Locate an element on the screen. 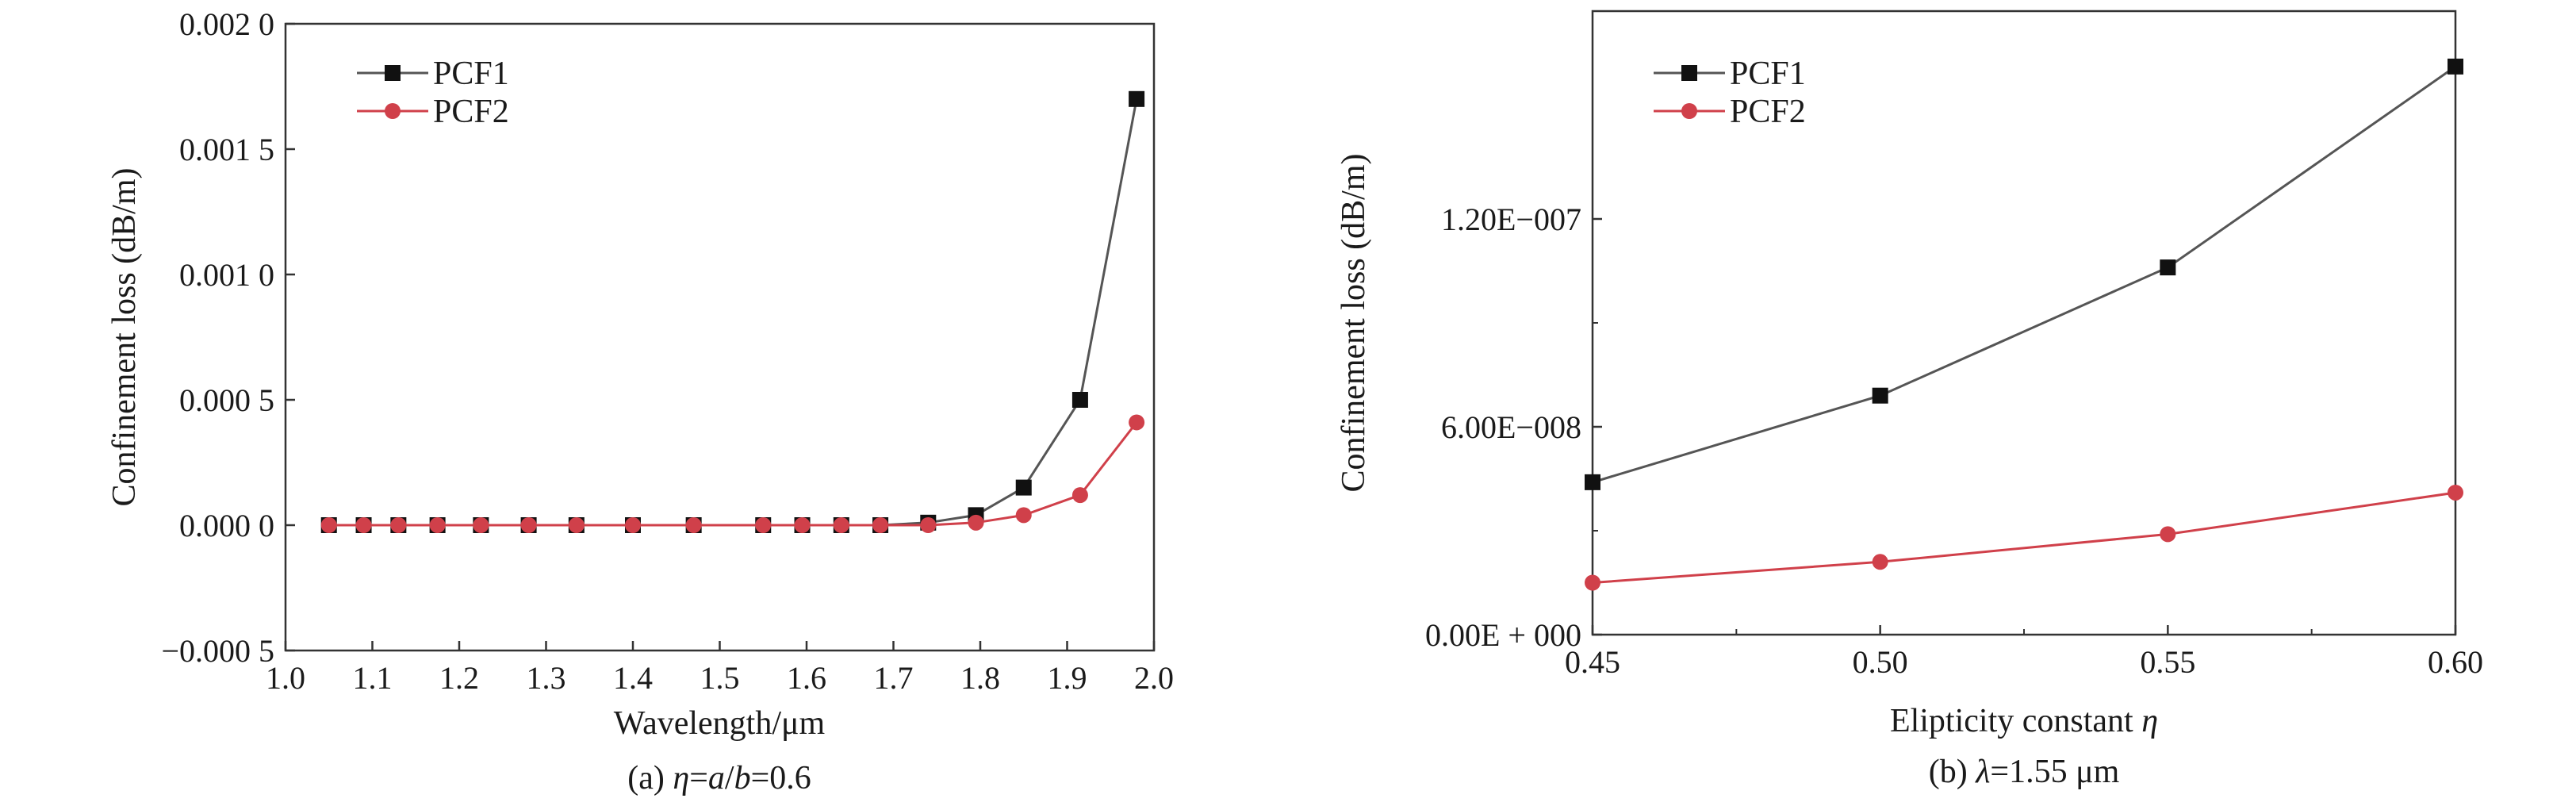  legend-label-pcf1-b: PCF1 is located at coordinates (1768, 74).